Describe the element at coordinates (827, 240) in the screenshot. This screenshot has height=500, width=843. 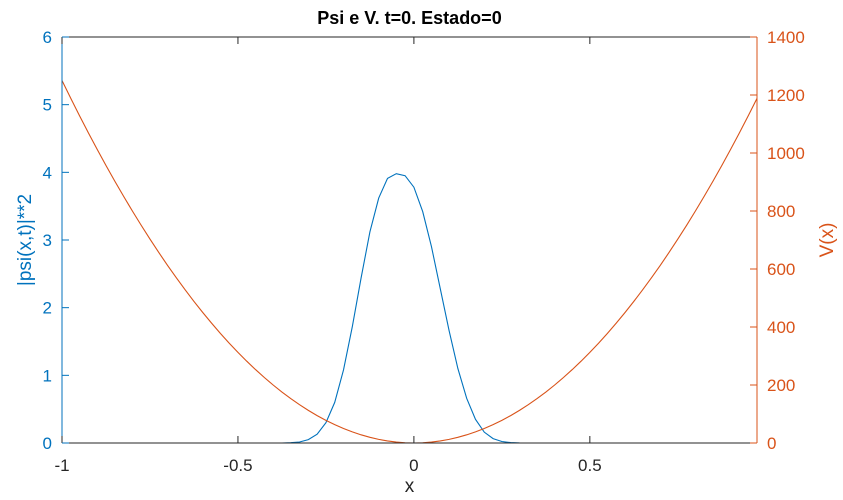
I see `right-y-axis-title: V(x)` at that location.